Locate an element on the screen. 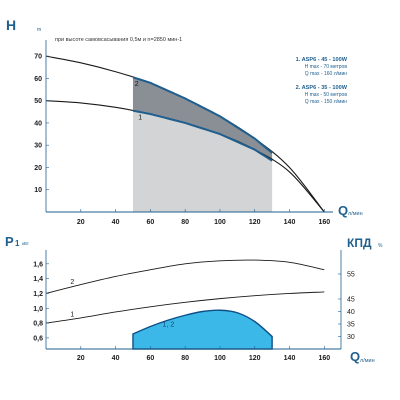 The width and height of the screenshot is (400, 400). efficiency-area is located at coordinates (202, 329).